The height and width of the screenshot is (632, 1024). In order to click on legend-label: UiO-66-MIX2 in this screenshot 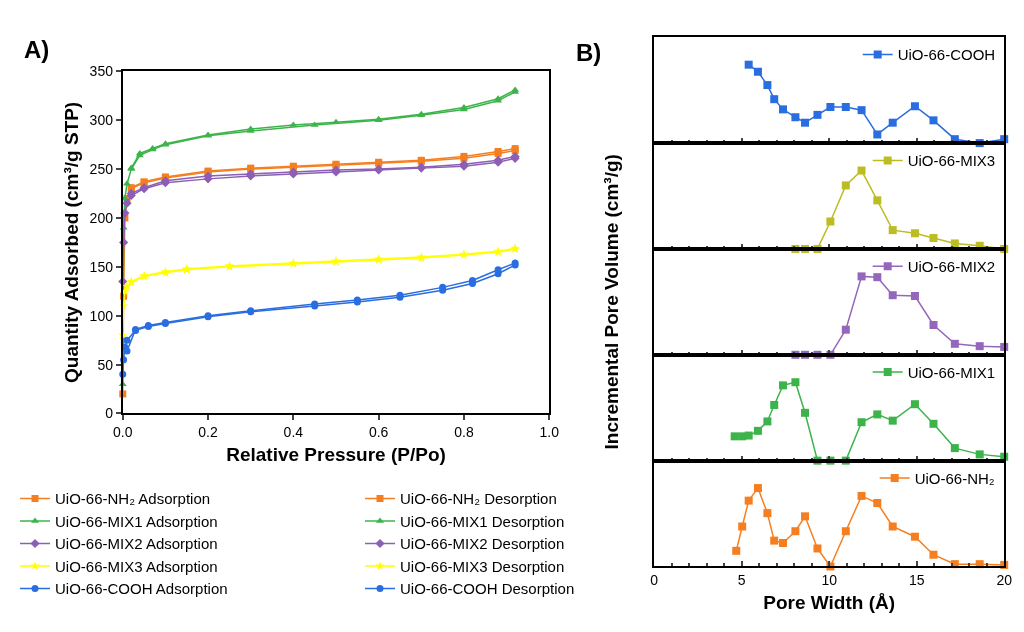, I will do `click(951, 267)`.